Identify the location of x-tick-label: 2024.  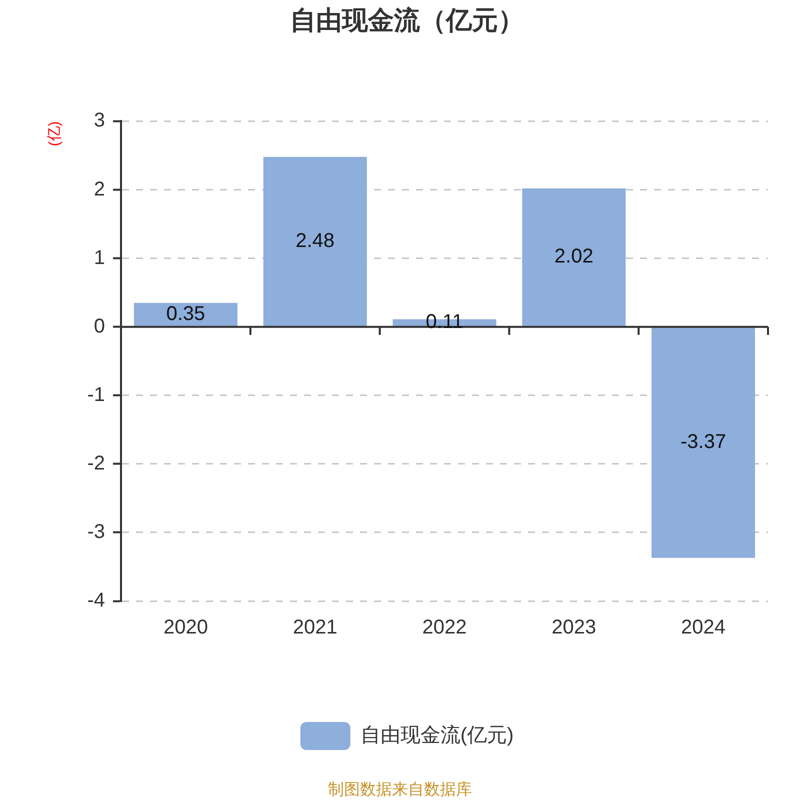
(703, 627).